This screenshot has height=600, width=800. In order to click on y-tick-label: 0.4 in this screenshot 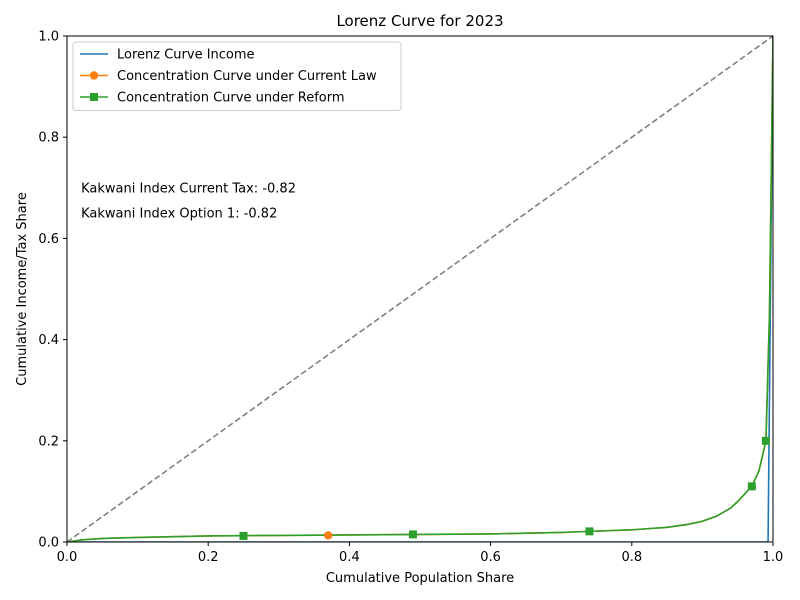, I will do `click(48, 340)`.